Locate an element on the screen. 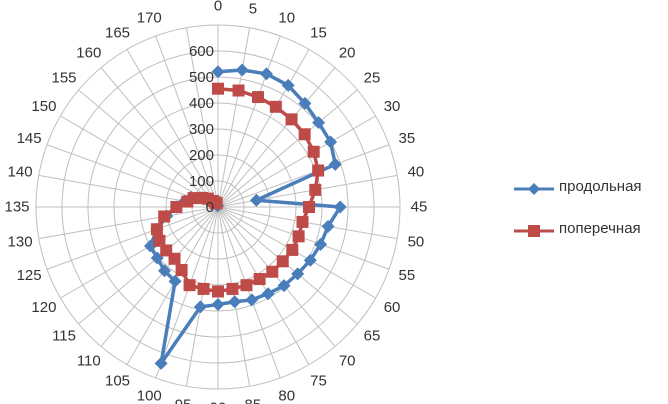  category-label: 170 is located at coordinates (149, 18).